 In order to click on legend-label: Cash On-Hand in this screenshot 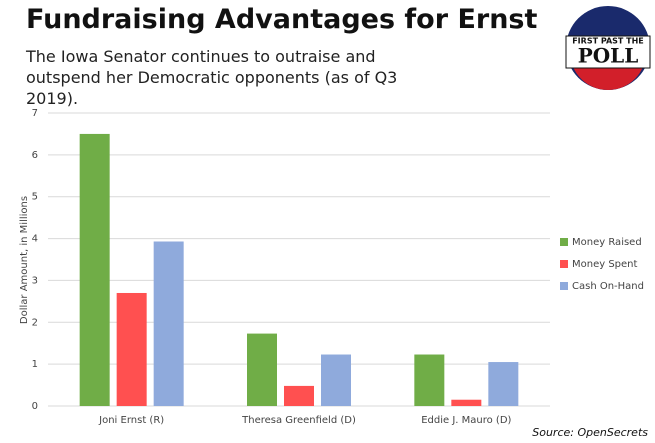, I will do `click(608, 286)`.